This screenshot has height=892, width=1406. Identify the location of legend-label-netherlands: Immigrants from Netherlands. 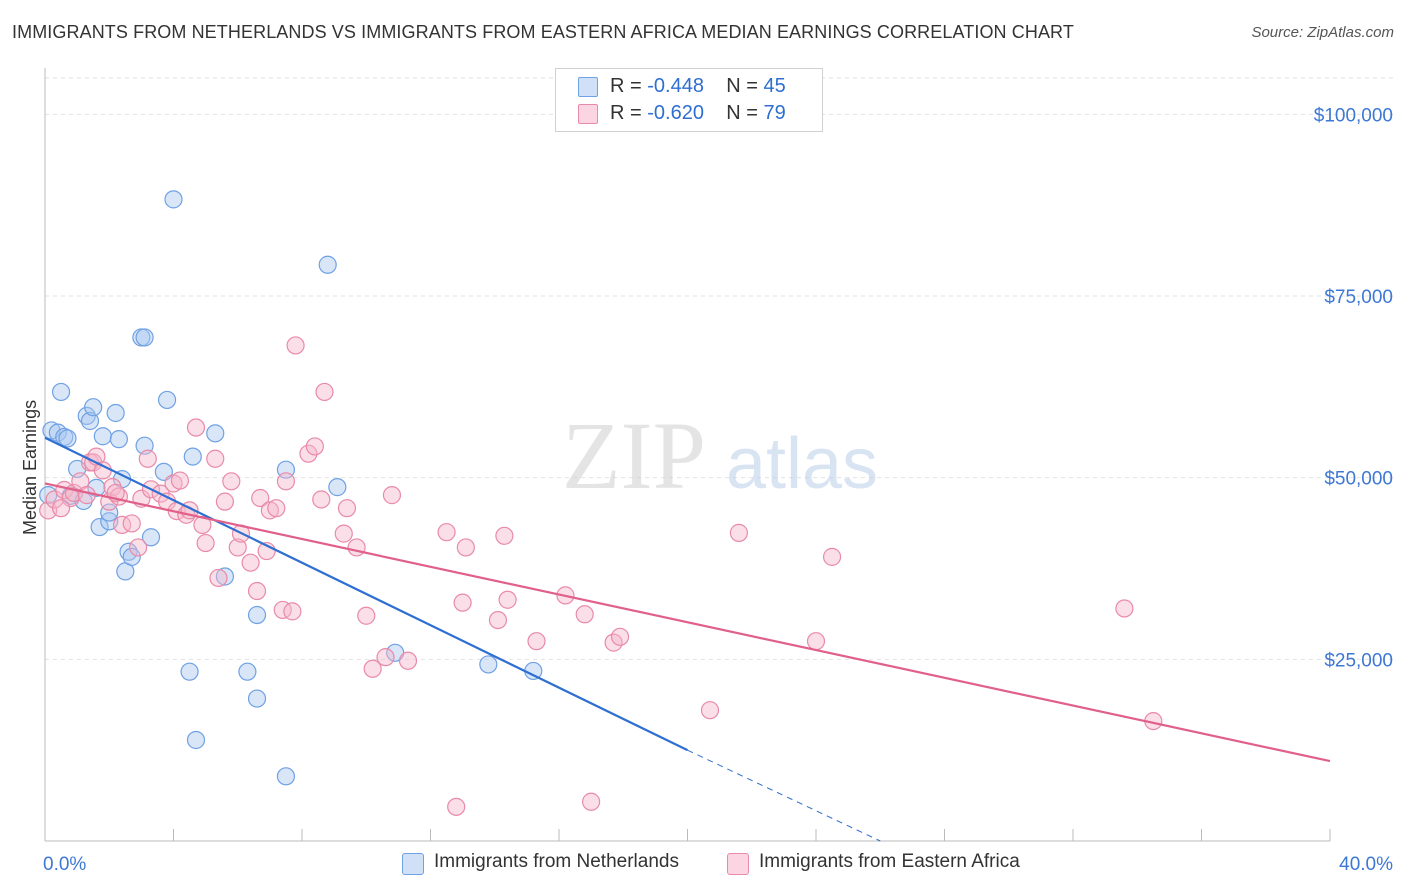
(556, 861).